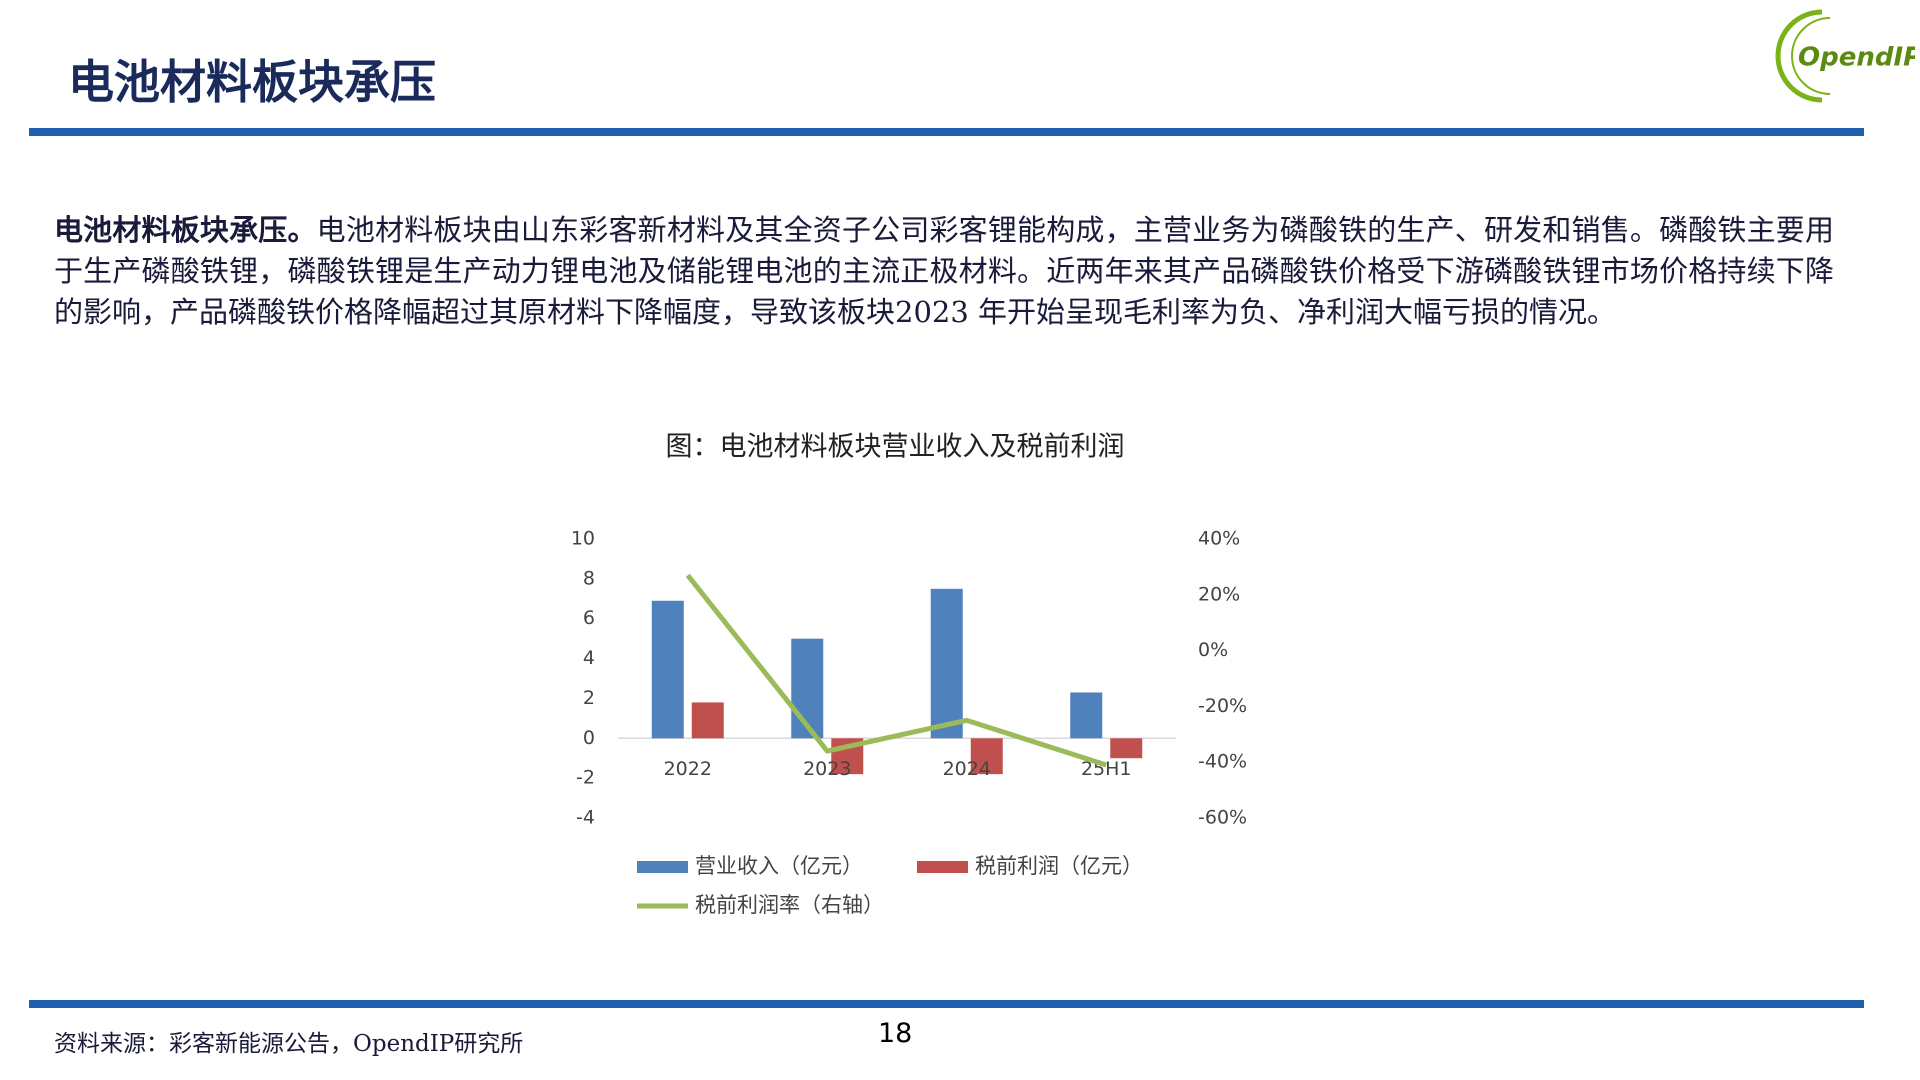 The width and height of the screenshot is (1920, 1080). What do you see at coordinates (946, 132) in the screenshot?
I see `header-rule` at bounding box center [946, 132].